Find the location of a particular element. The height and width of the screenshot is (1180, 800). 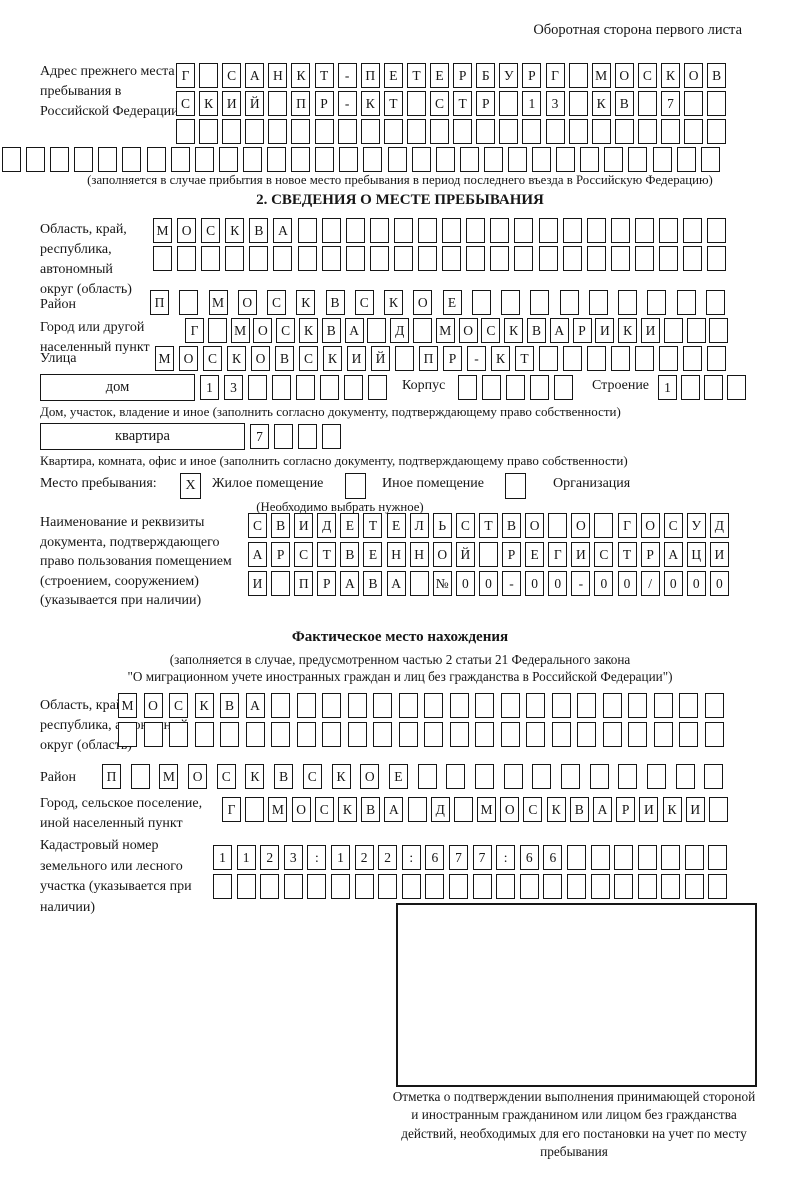

char-box: Б is located at coordinates (486, 75).